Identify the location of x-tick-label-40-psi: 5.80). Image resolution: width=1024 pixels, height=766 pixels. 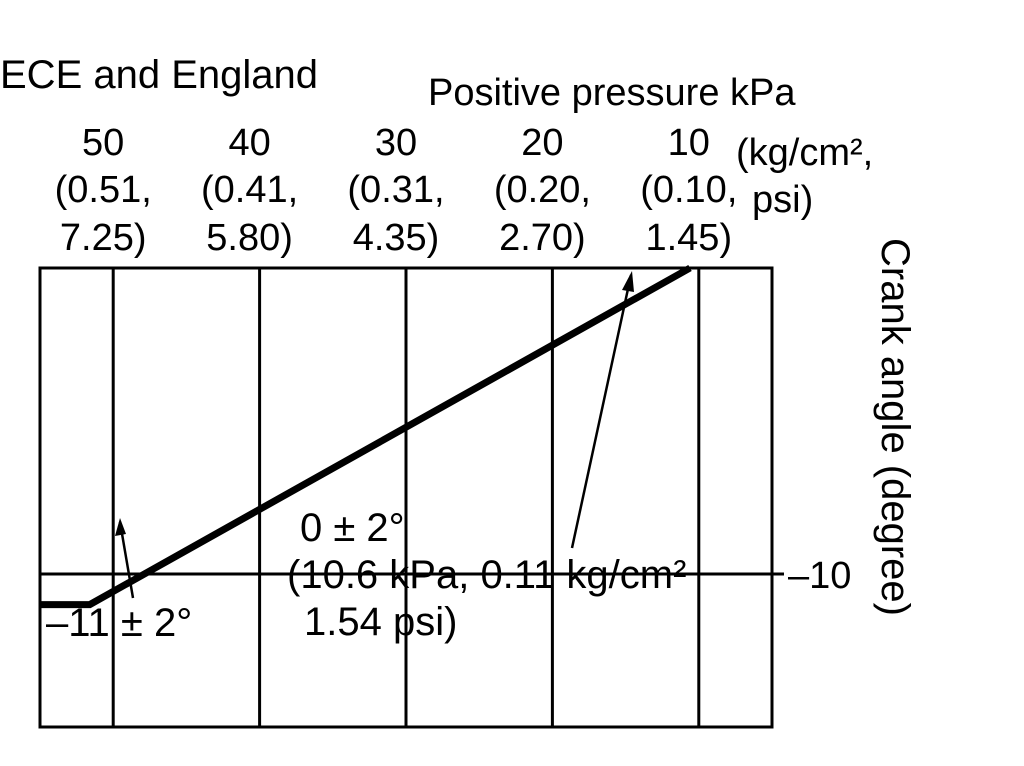
(249, 238).